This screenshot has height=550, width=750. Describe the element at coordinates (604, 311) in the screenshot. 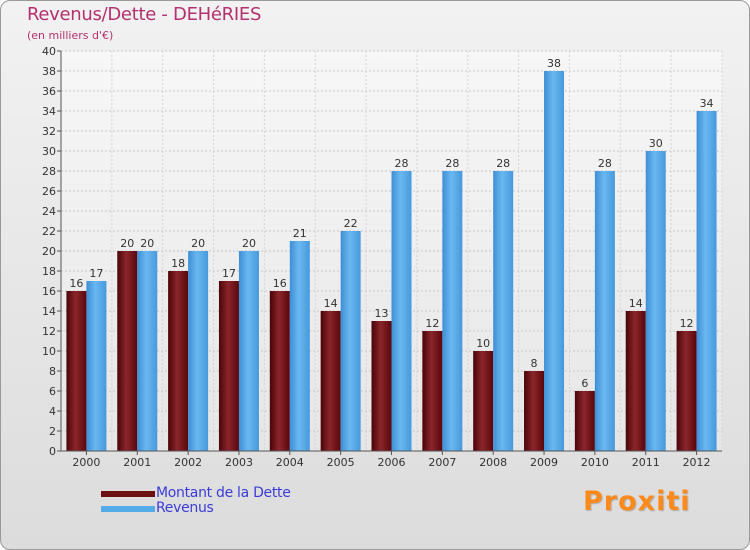

I see `bar-revenus-2010` at that location.